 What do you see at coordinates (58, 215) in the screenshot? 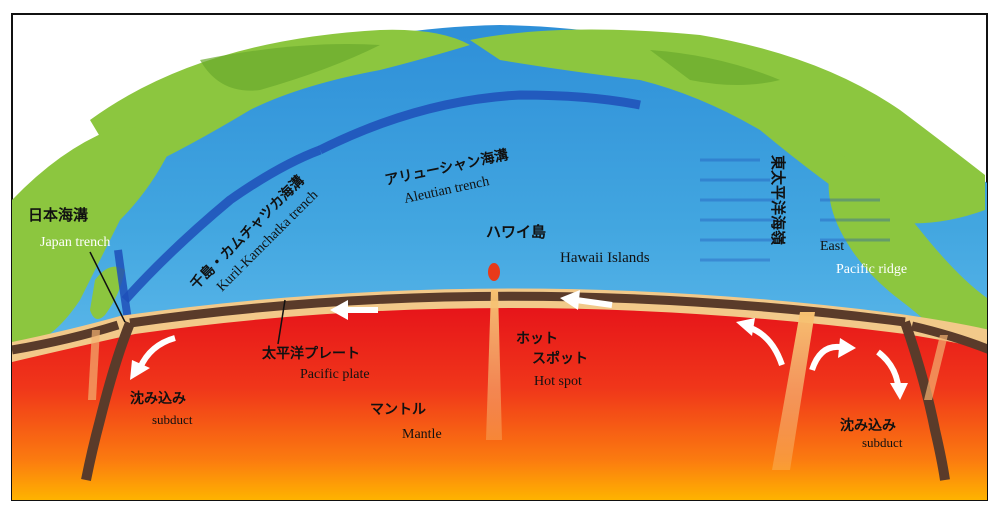
I see `label-japan-trench-jp: 日本海溝` at bounding box center [58, 215].